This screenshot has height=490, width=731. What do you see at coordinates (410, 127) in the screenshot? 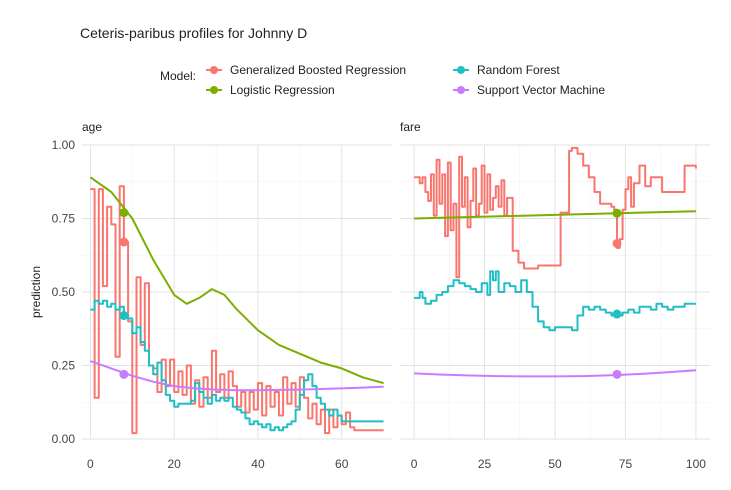
I see `panel-label-fare: fare` at bounding box center [410, 127].